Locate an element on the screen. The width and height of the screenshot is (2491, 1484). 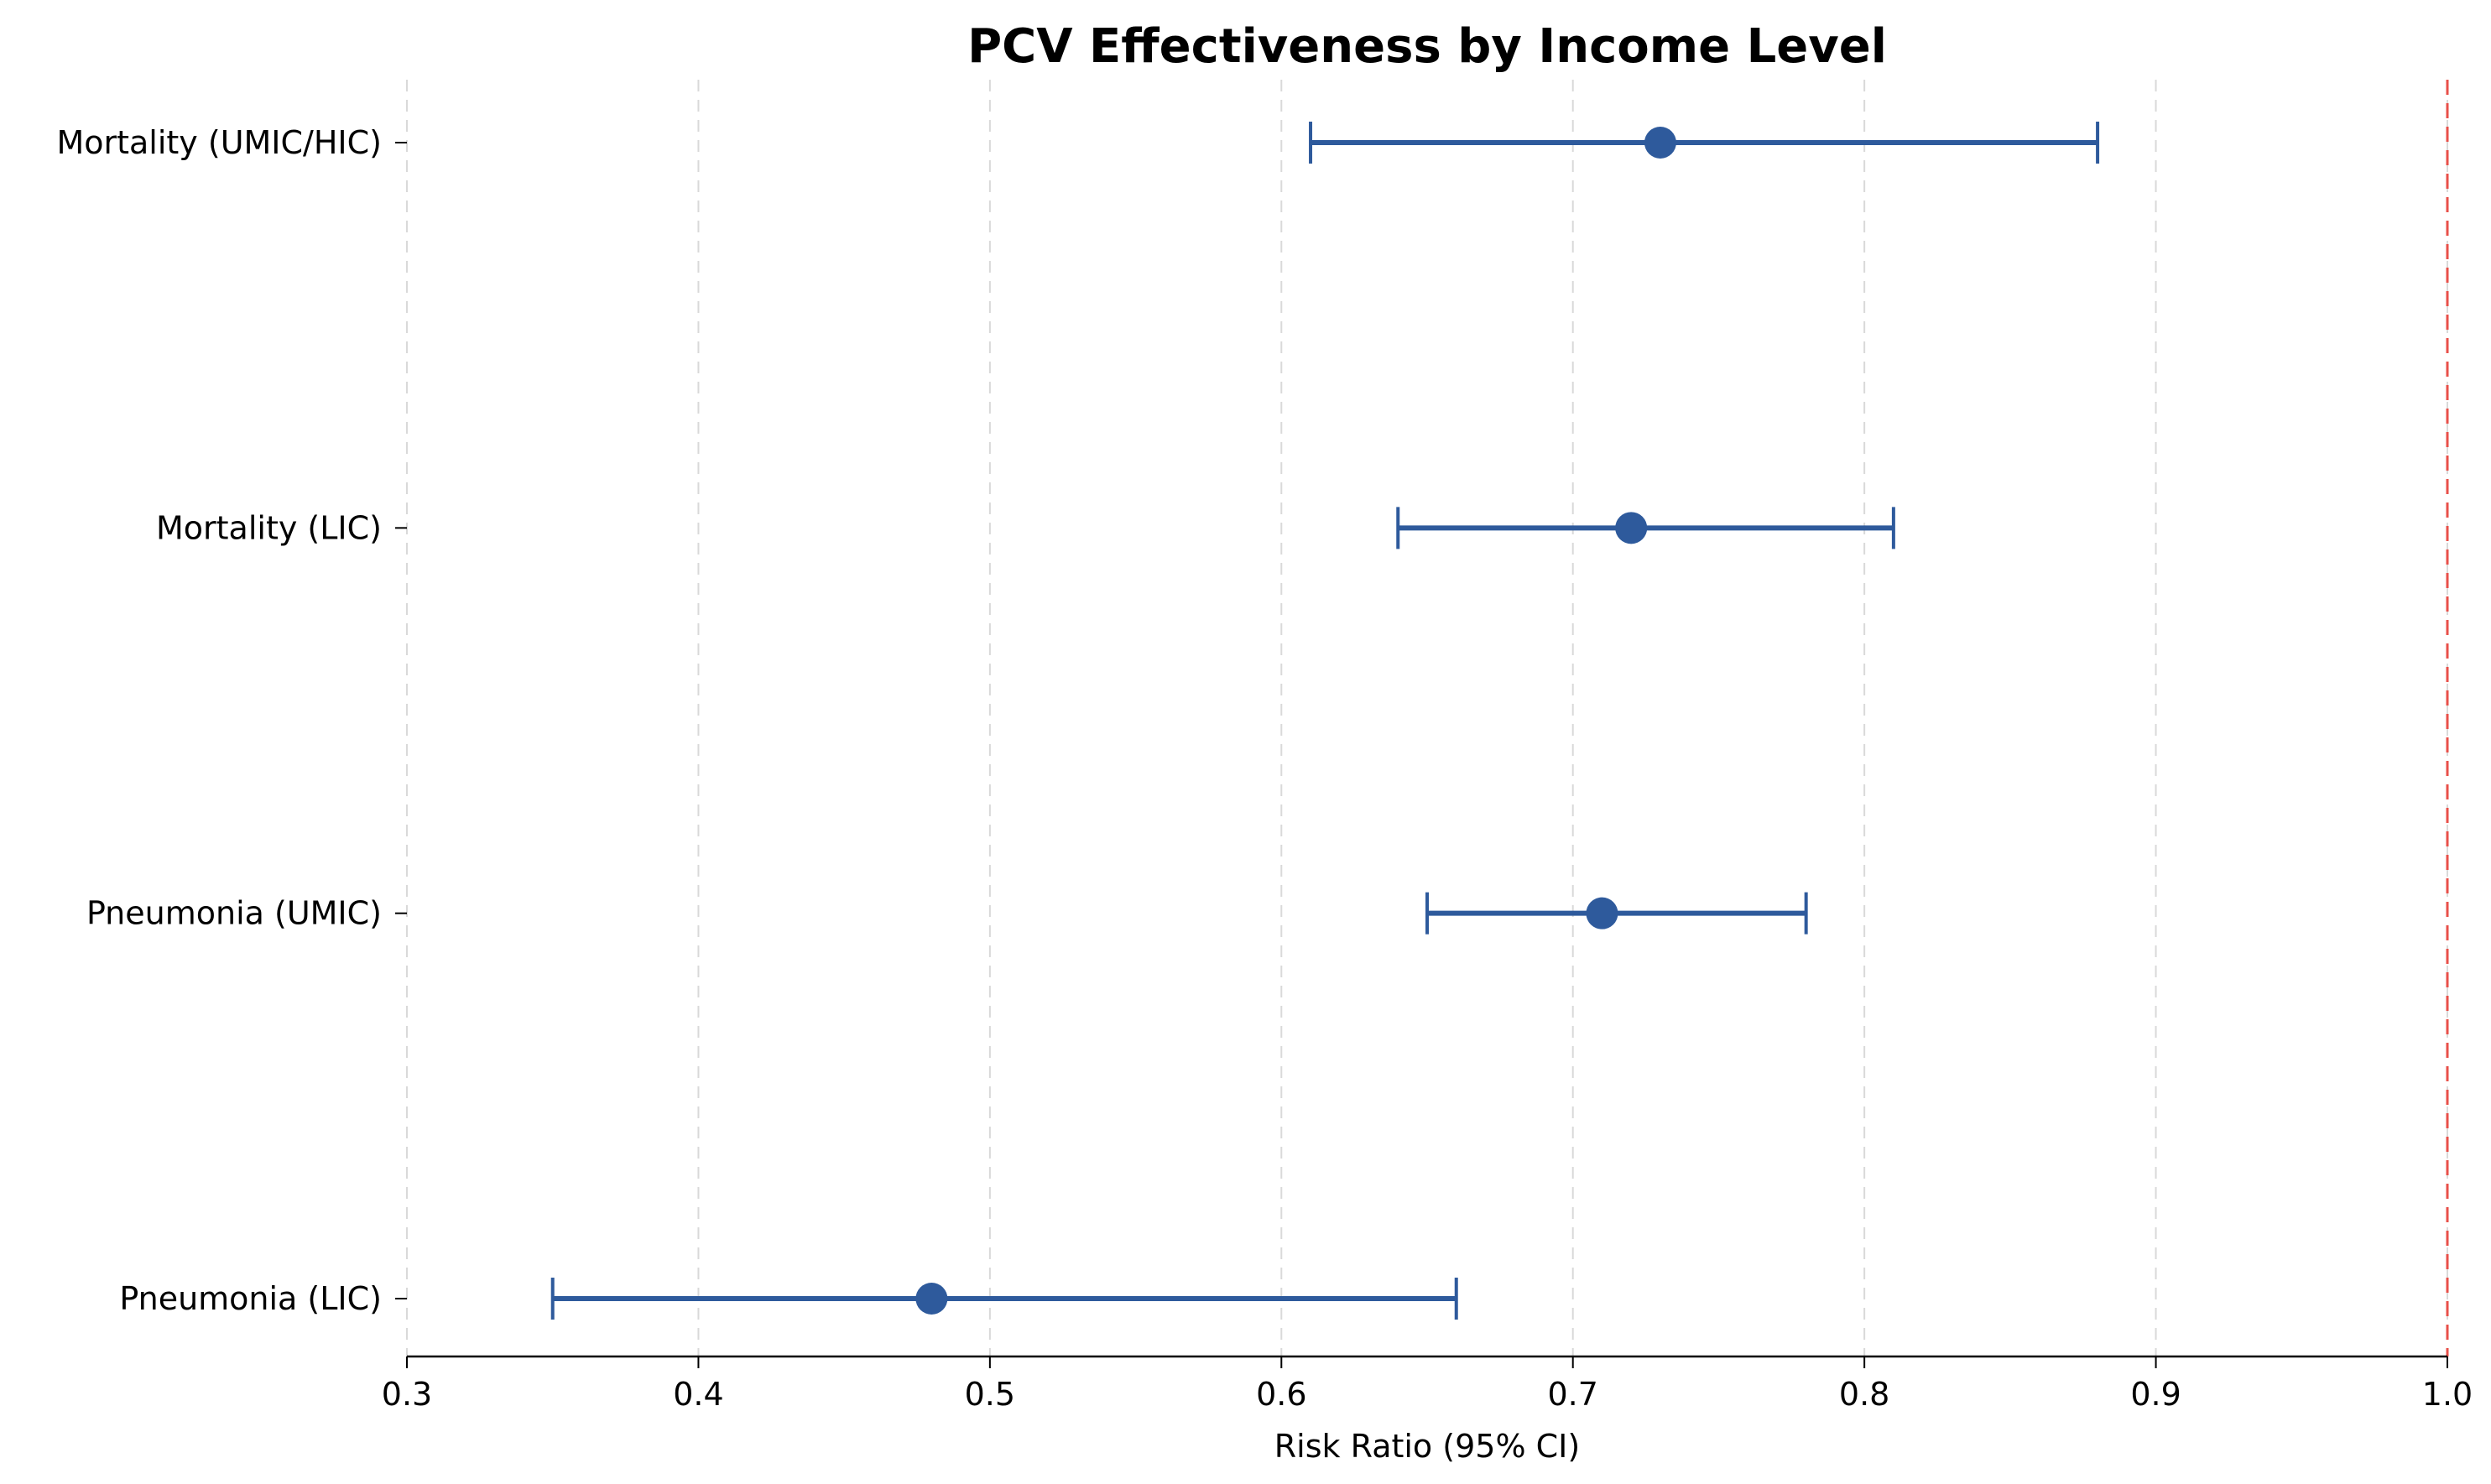
x-tick-label: 0.7 is located at coordinates (1572, 1394).